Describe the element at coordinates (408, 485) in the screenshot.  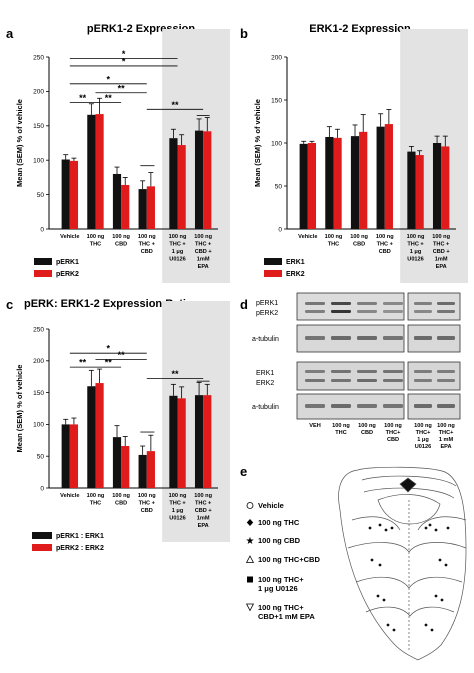
I see `brain-injection-site` at that location.